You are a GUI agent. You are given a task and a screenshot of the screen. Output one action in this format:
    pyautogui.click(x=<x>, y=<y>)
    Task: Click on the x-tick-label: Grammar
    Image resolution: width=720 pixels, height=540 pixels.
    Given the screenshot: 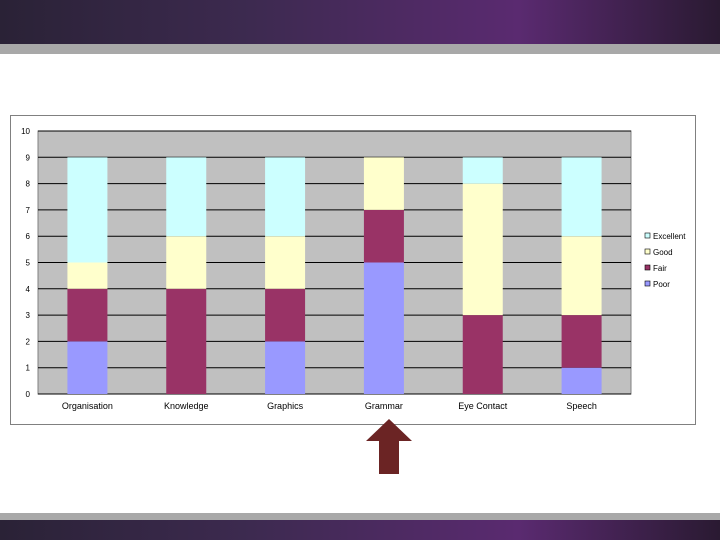 What is the action you would take?
    pyautogui.click(x=384, y=406)
    